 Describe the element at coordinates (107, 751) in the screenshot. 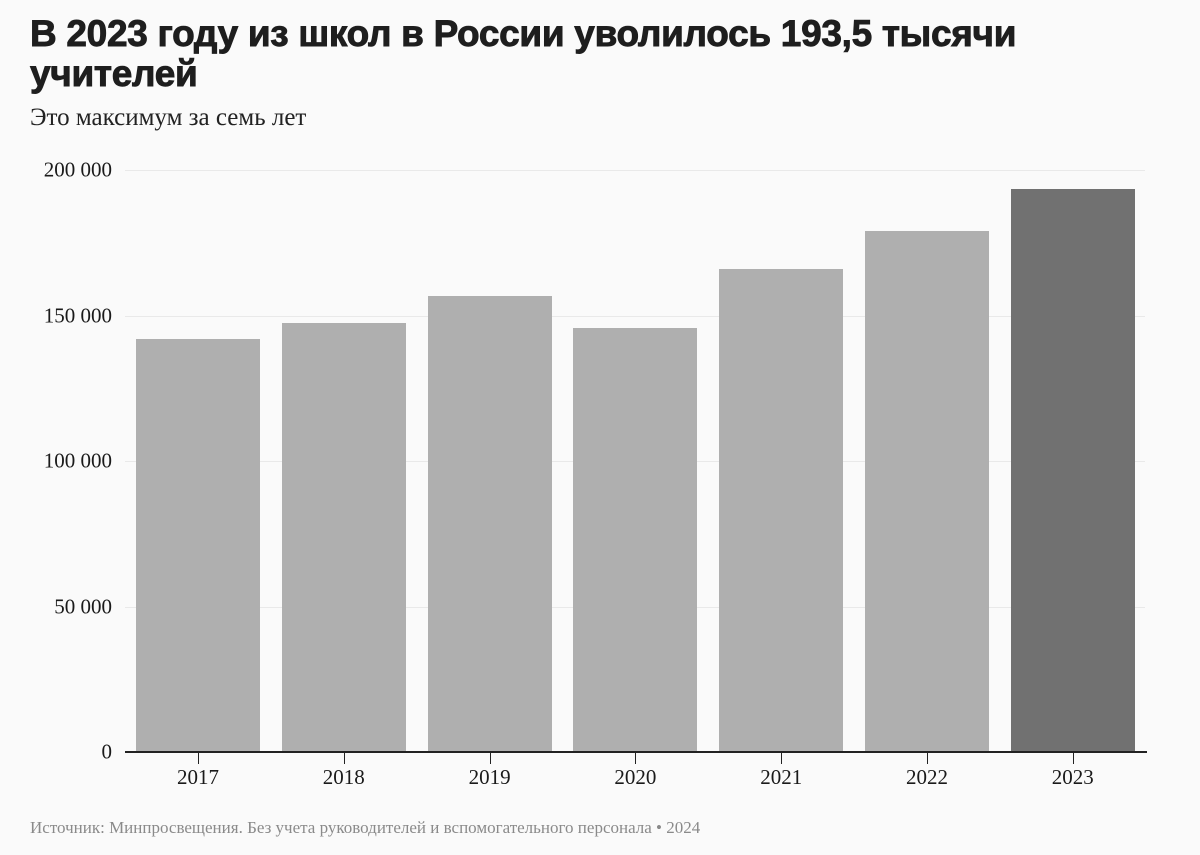

I see `y-axis-tick-label: 0` at that location.